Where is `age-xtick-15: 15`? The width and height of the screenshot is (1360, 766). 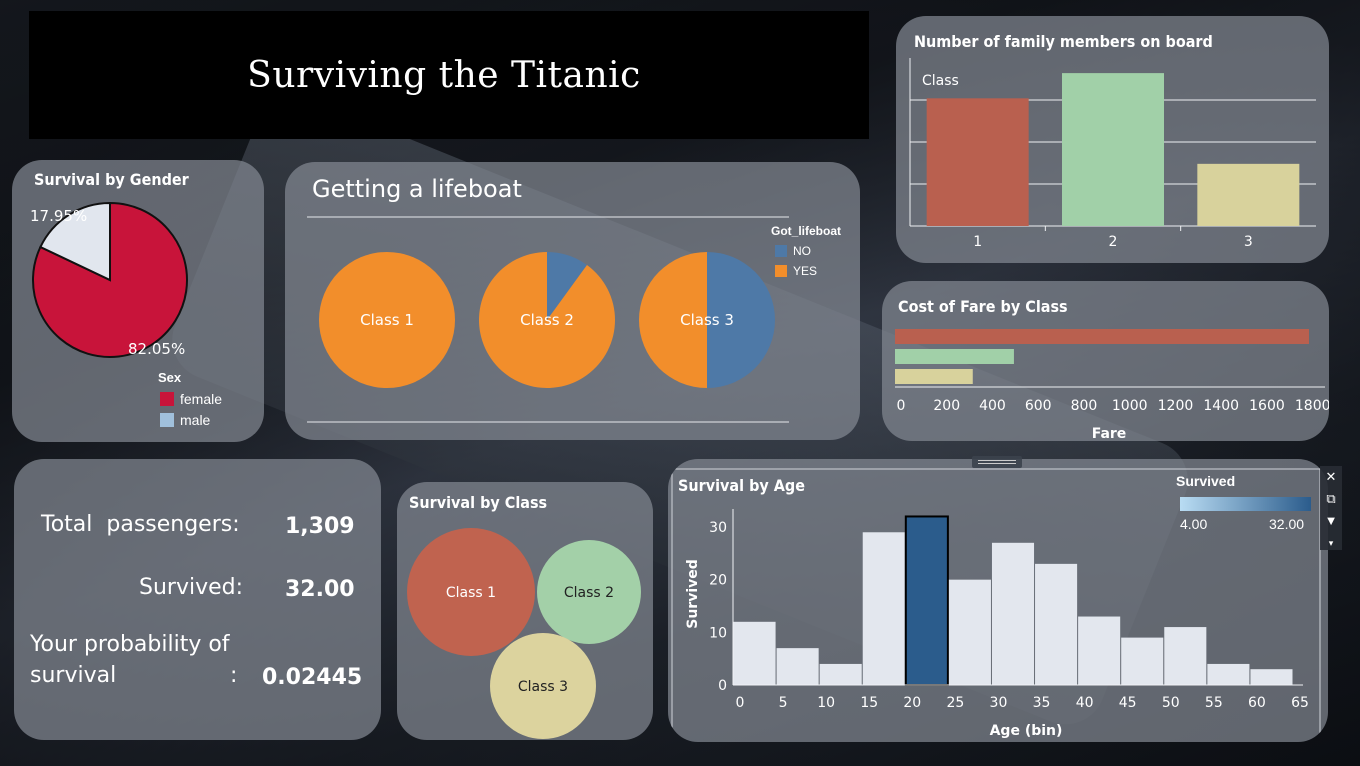 age-xtick-15: 15 is located at coordinates (869, 703).